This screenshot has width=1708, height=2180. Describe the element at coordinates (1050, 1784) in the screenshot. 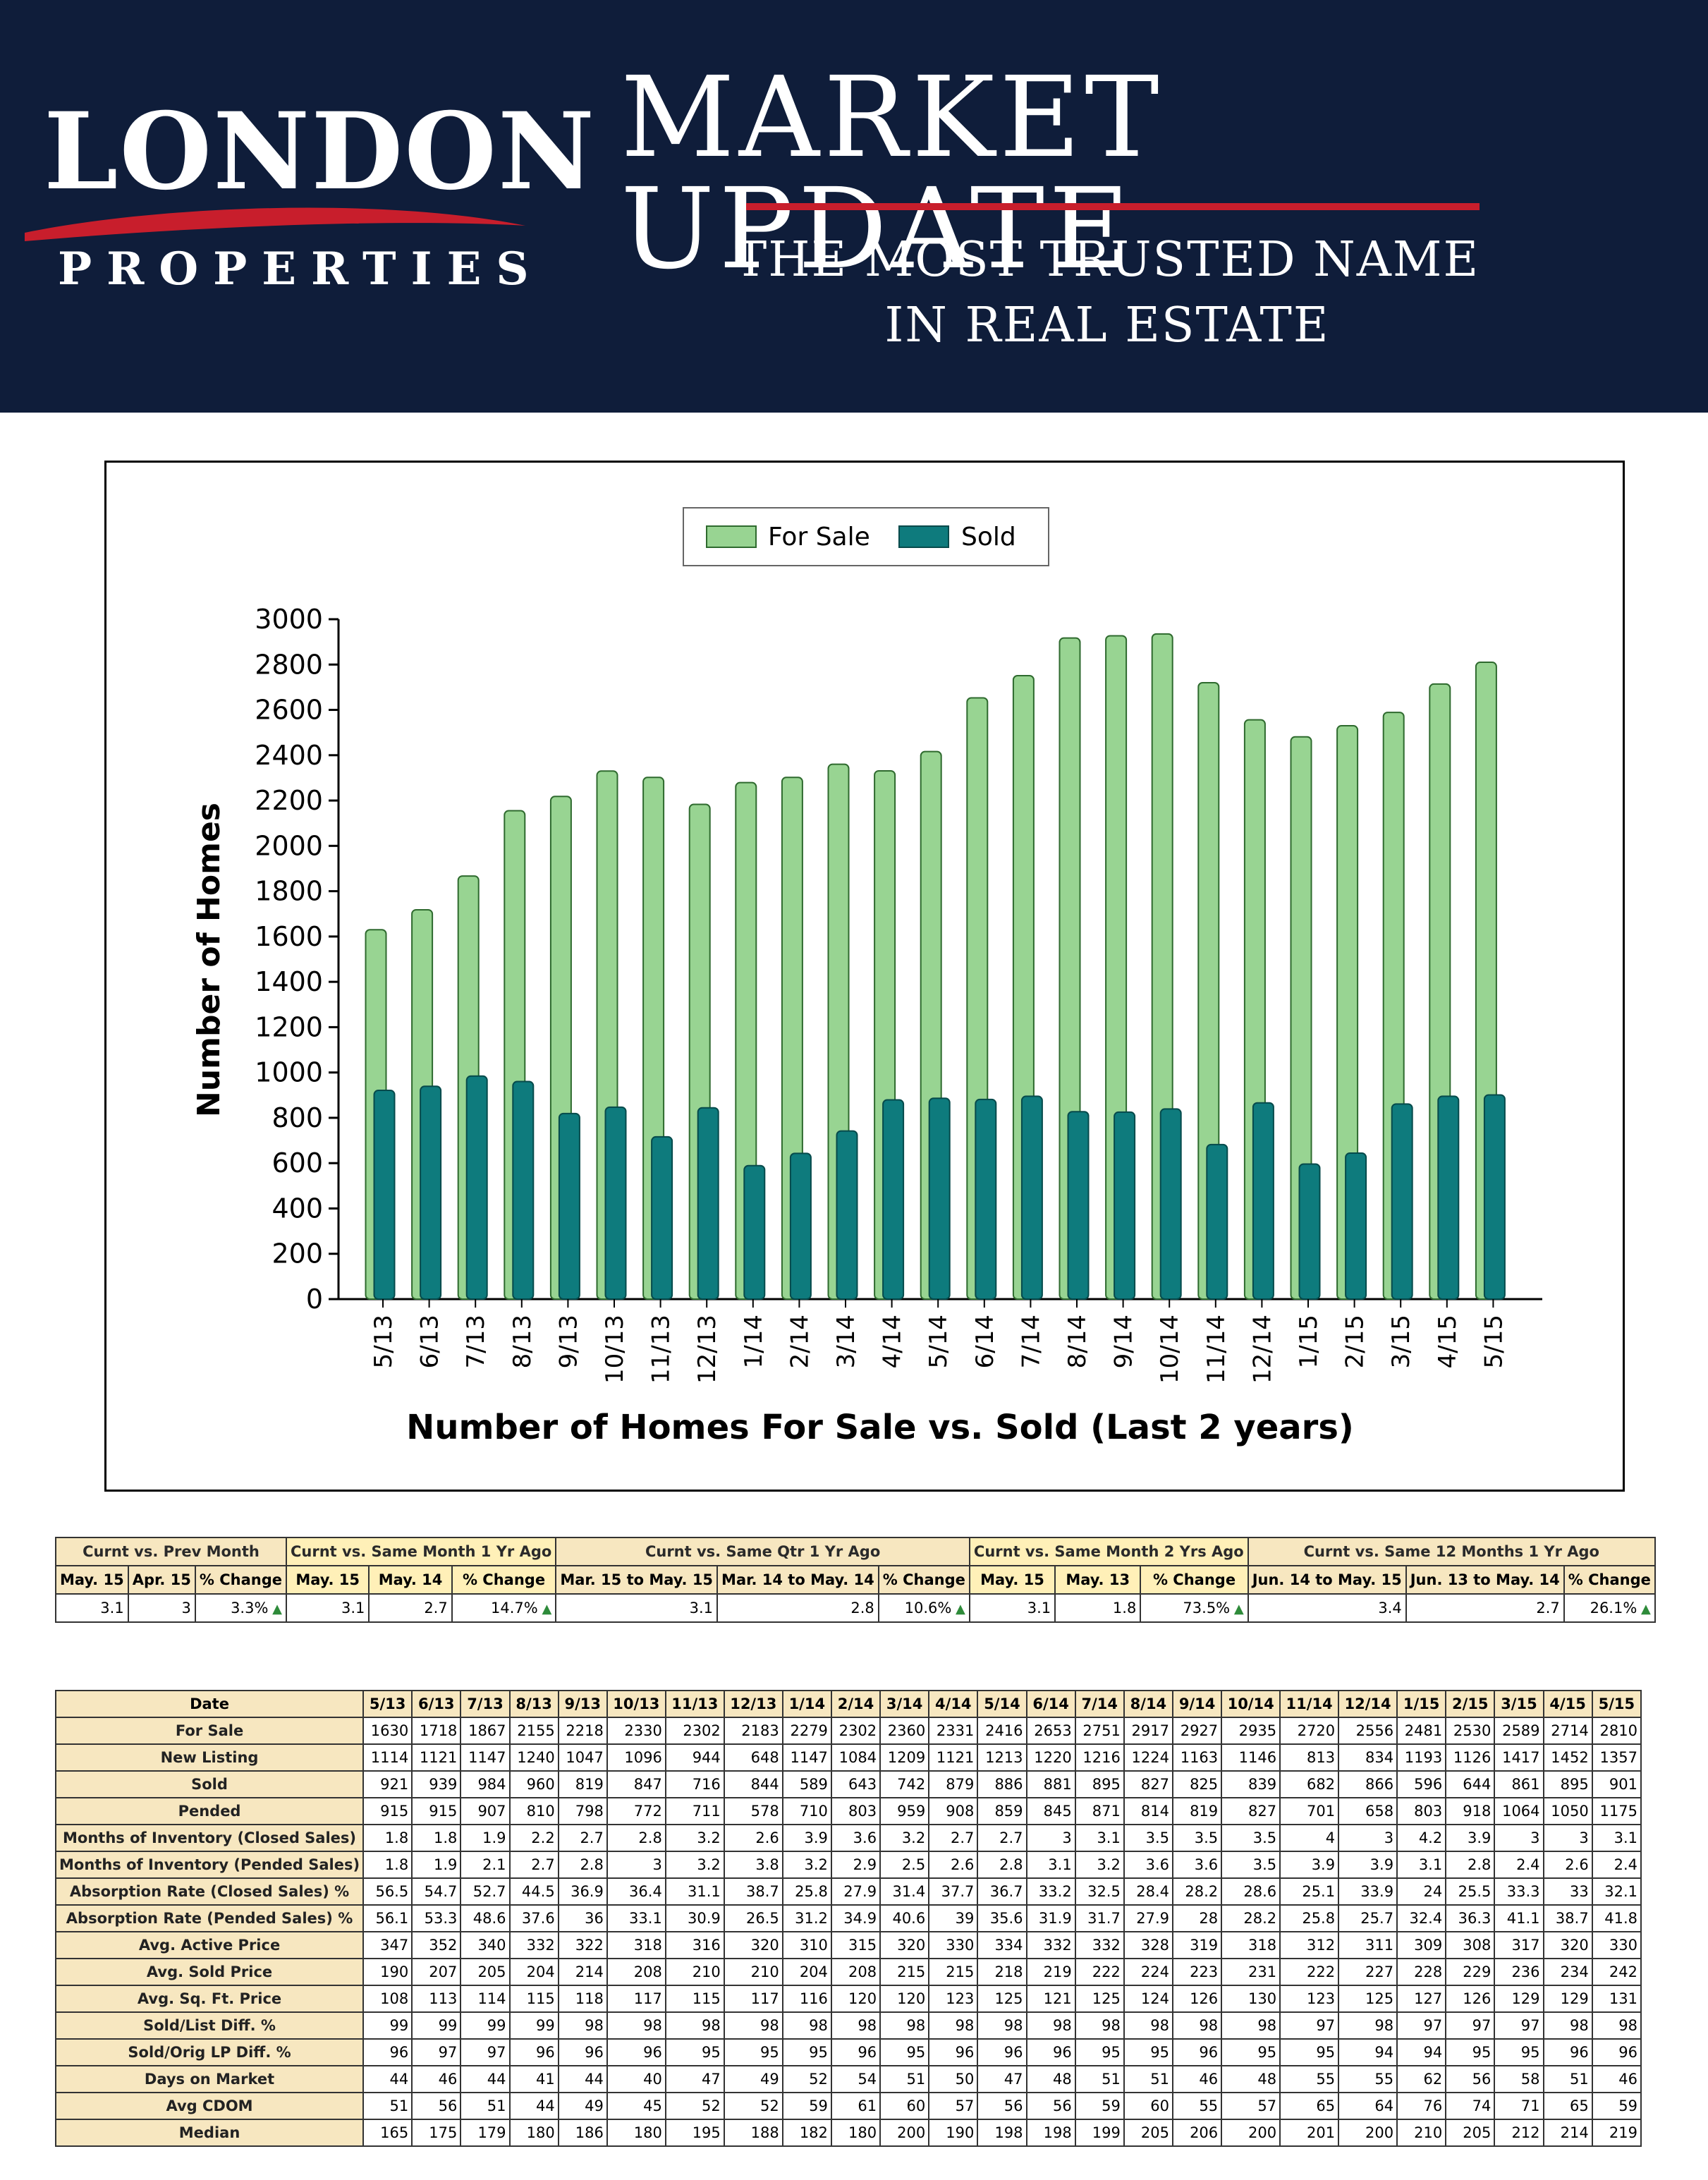

I see `table-cell: 881` at that location.